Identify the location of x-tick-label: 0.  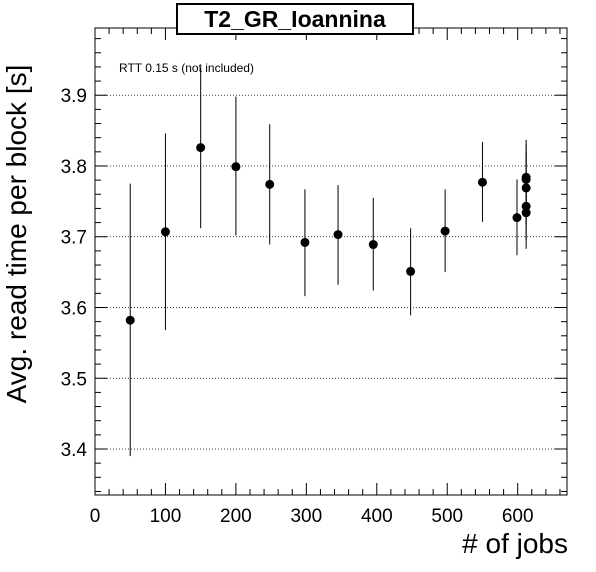
(95, 516).